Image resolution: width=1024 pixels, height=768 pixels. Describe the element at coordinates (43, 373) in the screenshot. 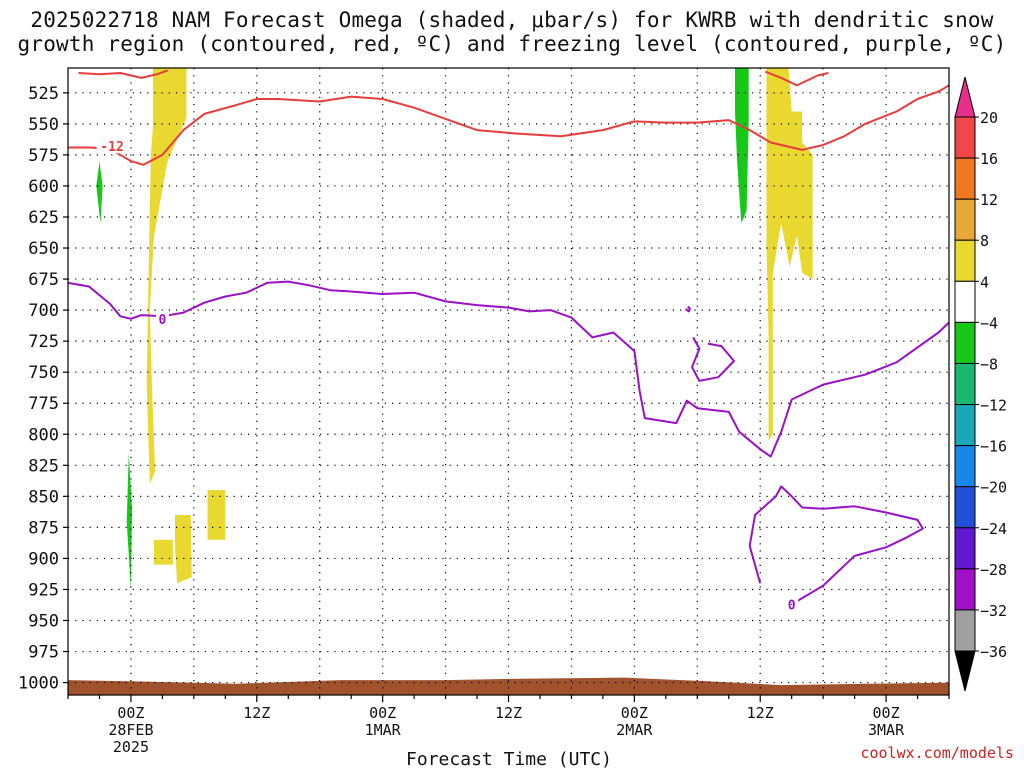

I see `y-tick-label-750: 750` at that location.